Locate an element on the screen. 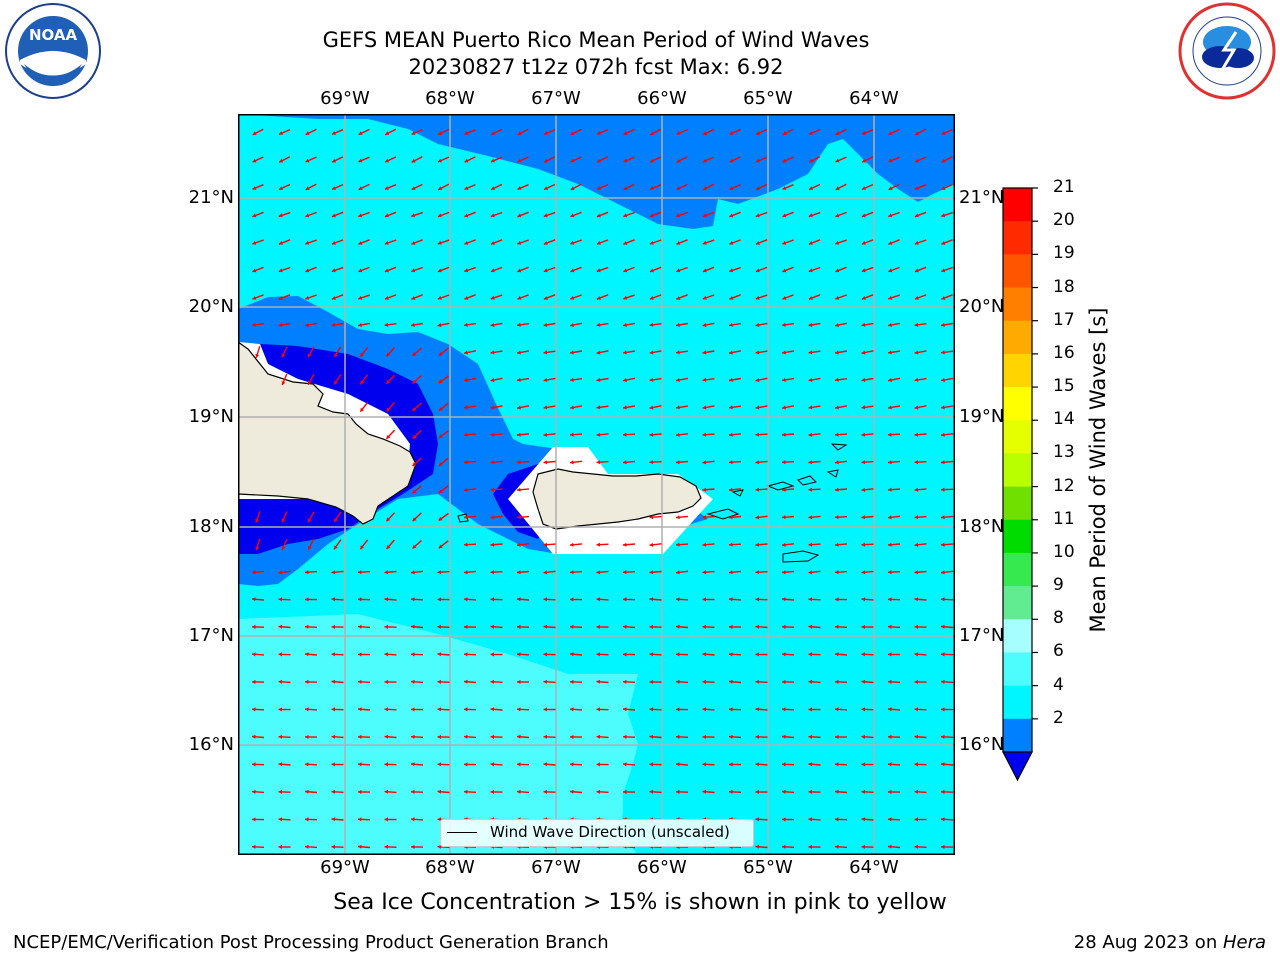 This screenshot has width=1280, height=960. colorbar is located at coordinates (1020, 484).